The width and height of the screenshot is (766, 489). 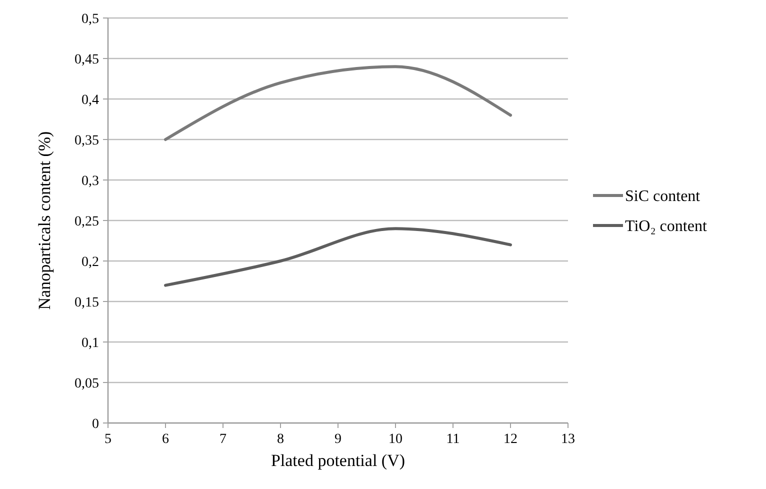 What do you see at coordinates (223, 439) in the screenshot?
I see `x-tick-label: 7` at bounding box center [223, 439].